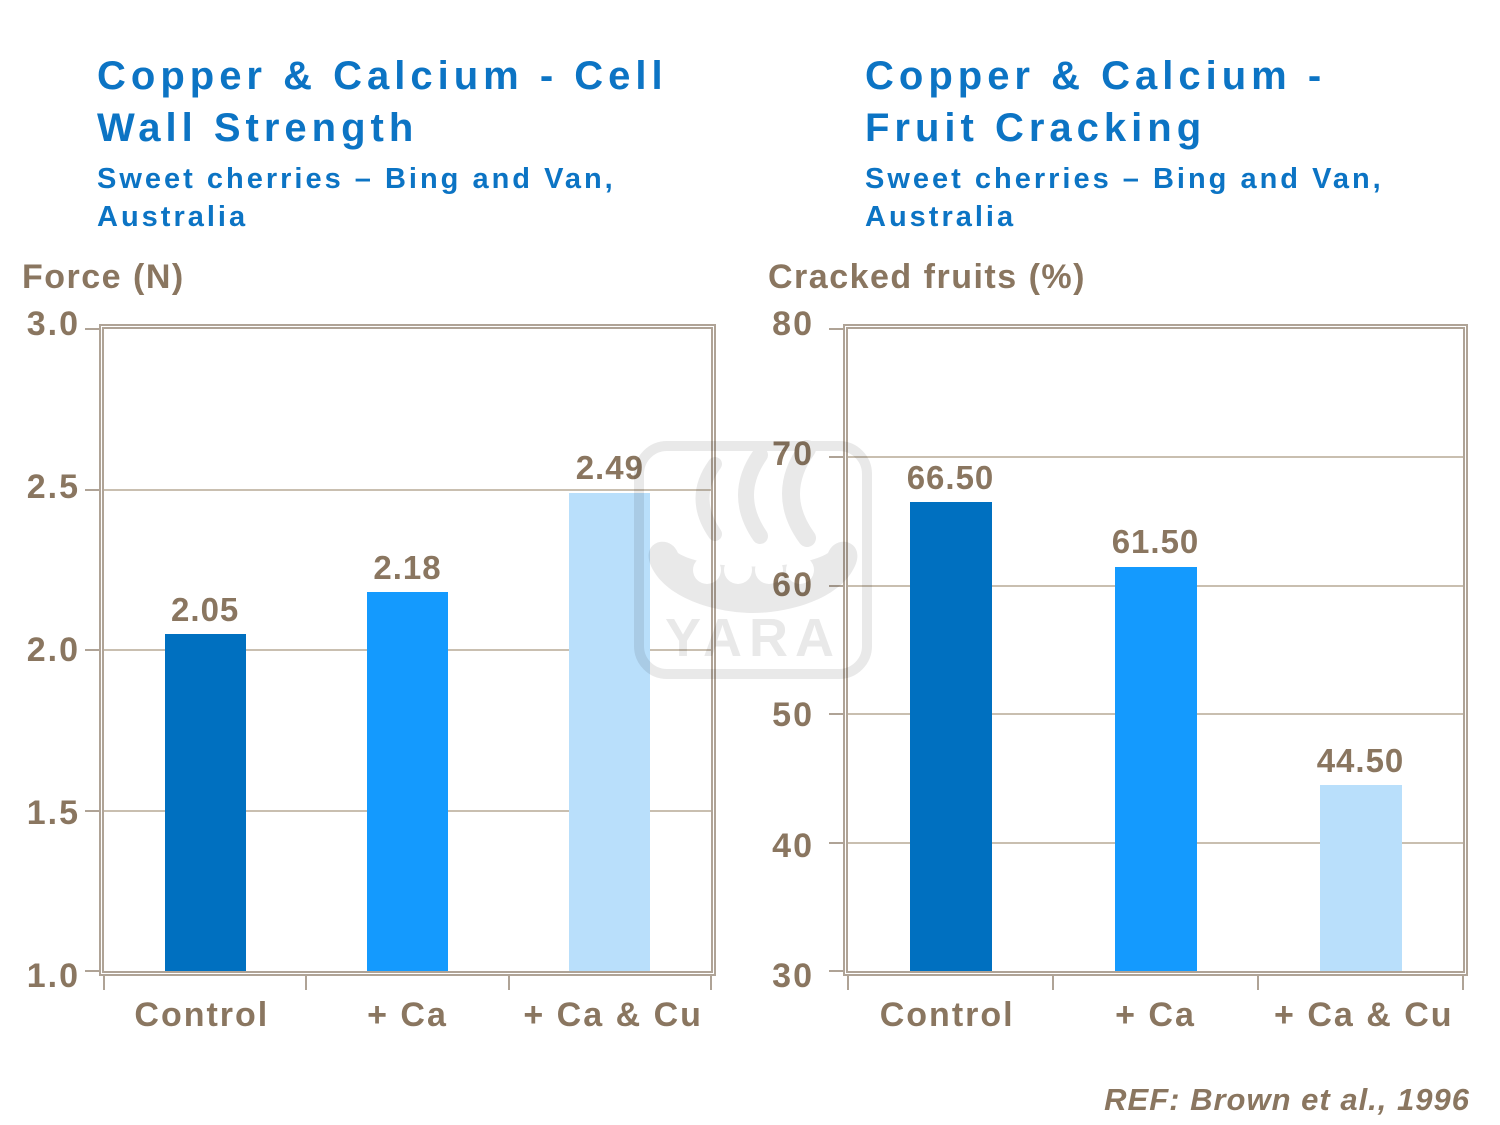 This screenshot has width=1500, height=1125. I want to click on chart-title: Copper & Calcium - Cell Wall Strength, so click(382, 102).